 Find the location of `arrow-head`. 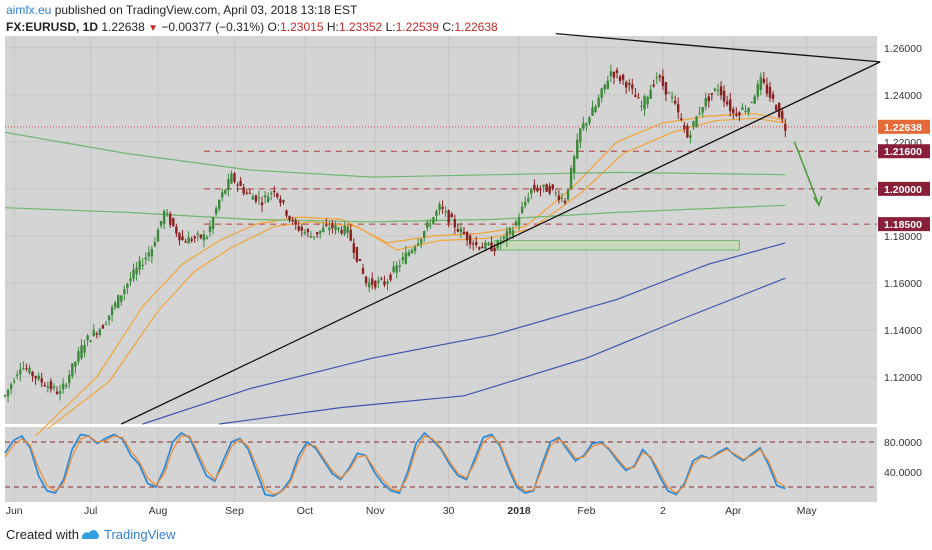

arrow-head is located at coordinates (818, 202).